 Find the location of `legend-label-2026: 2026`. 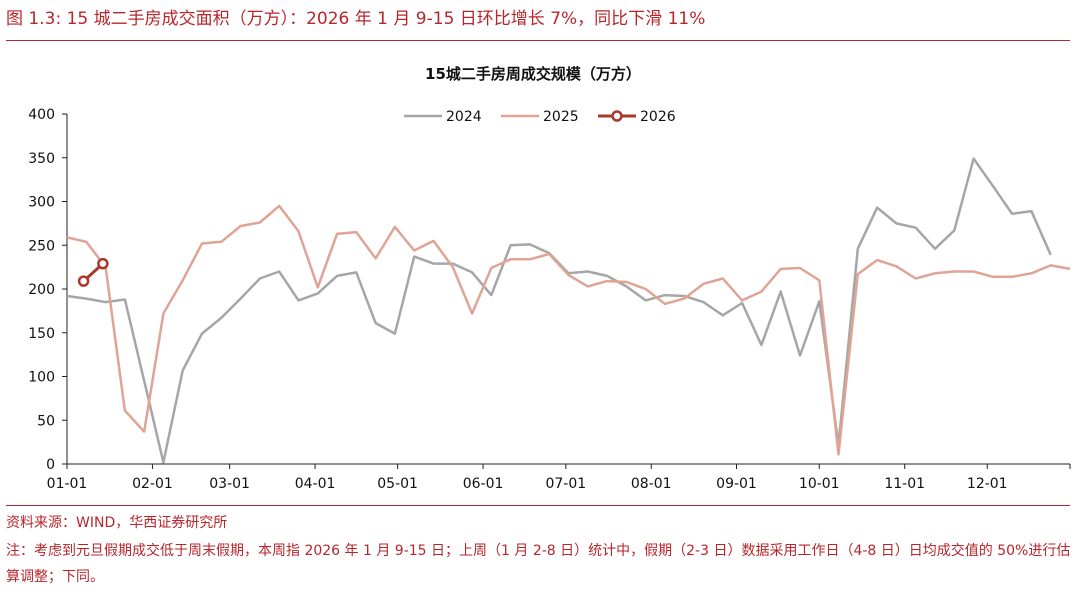

legend-label-2026: 2026 is located at coordinates (658, 117).